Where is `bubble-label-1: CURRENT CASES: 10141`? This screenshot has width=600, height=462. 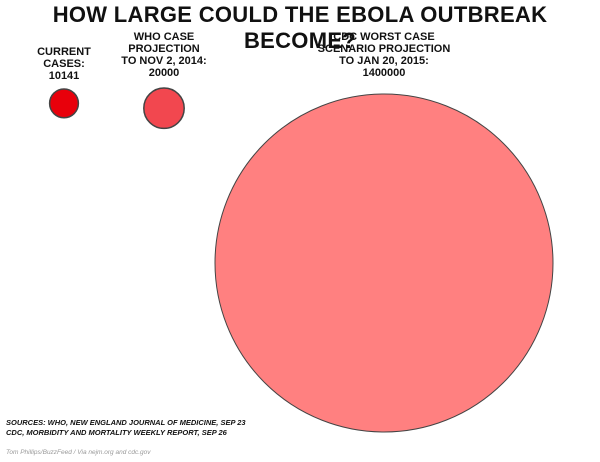
bubble-label-1: CURRENT CASES: 10141 is located at coordinates (64, 64).